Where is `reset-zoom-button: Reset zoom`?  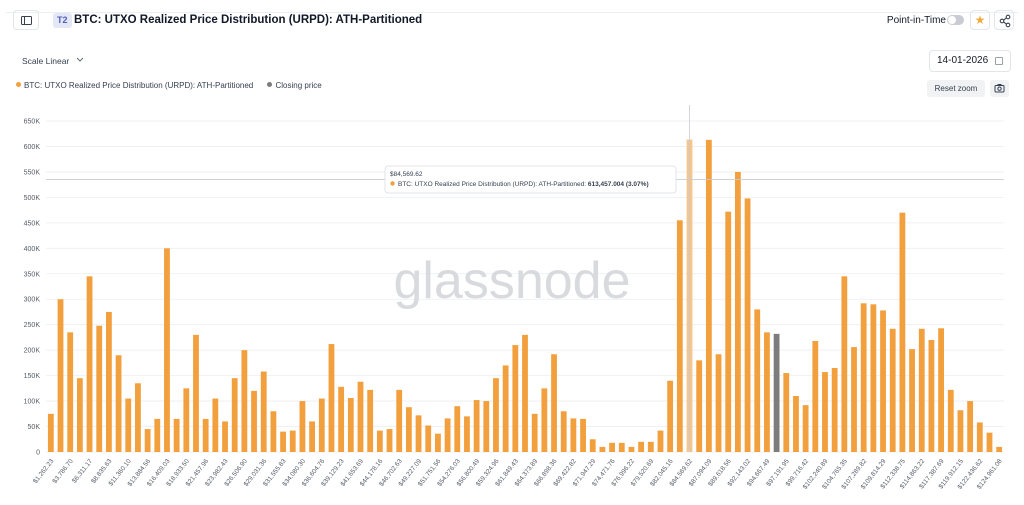 reset-zoom-button: Reset zoom is located at coordinates (956, 88).